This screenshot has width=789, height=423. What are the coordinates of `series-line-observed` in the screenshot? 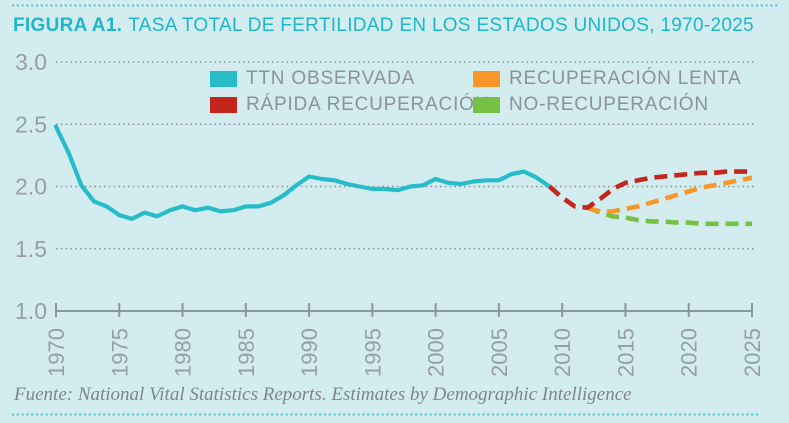 It's located at (302, 172).